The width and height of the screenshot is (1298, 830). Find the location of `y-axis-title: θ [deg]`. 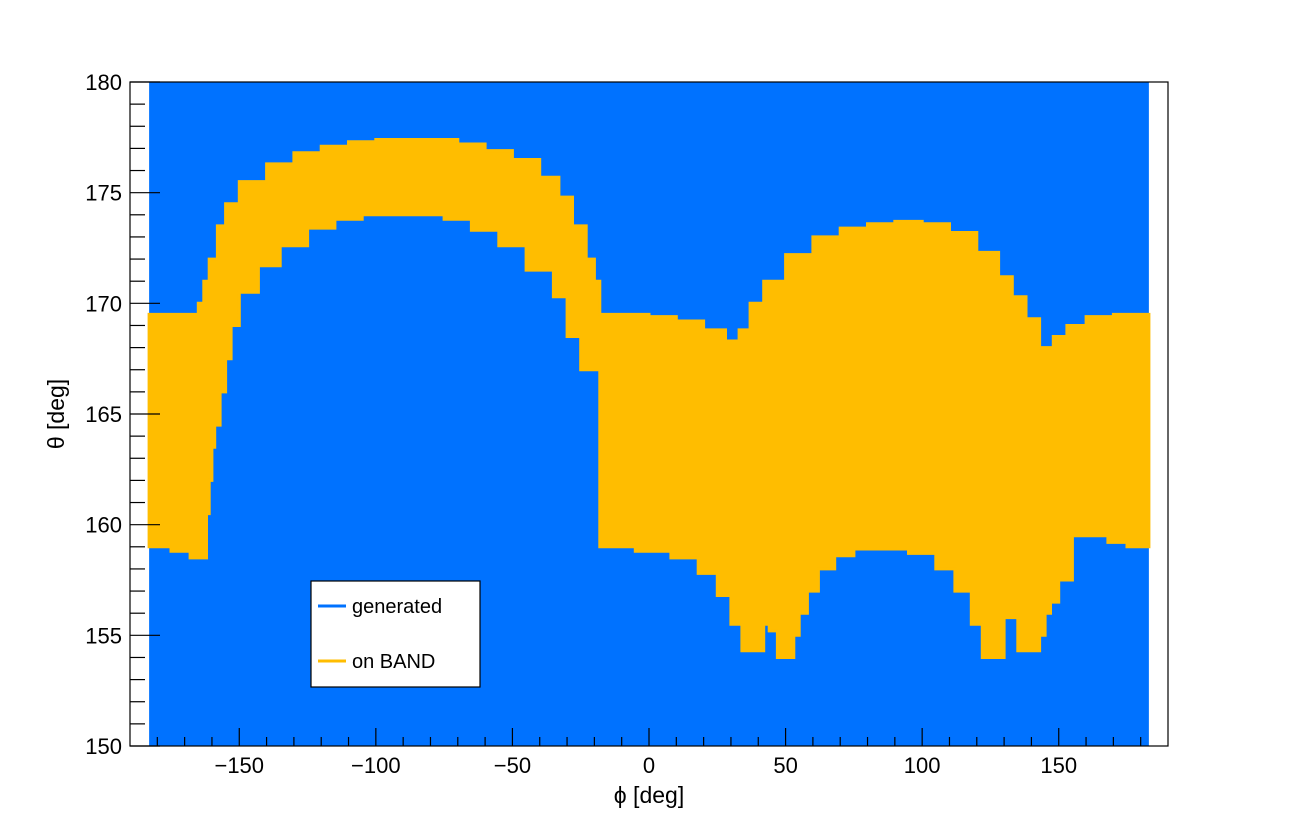

y-axis-title: θ [deg] is located at coordinates (56, 414).